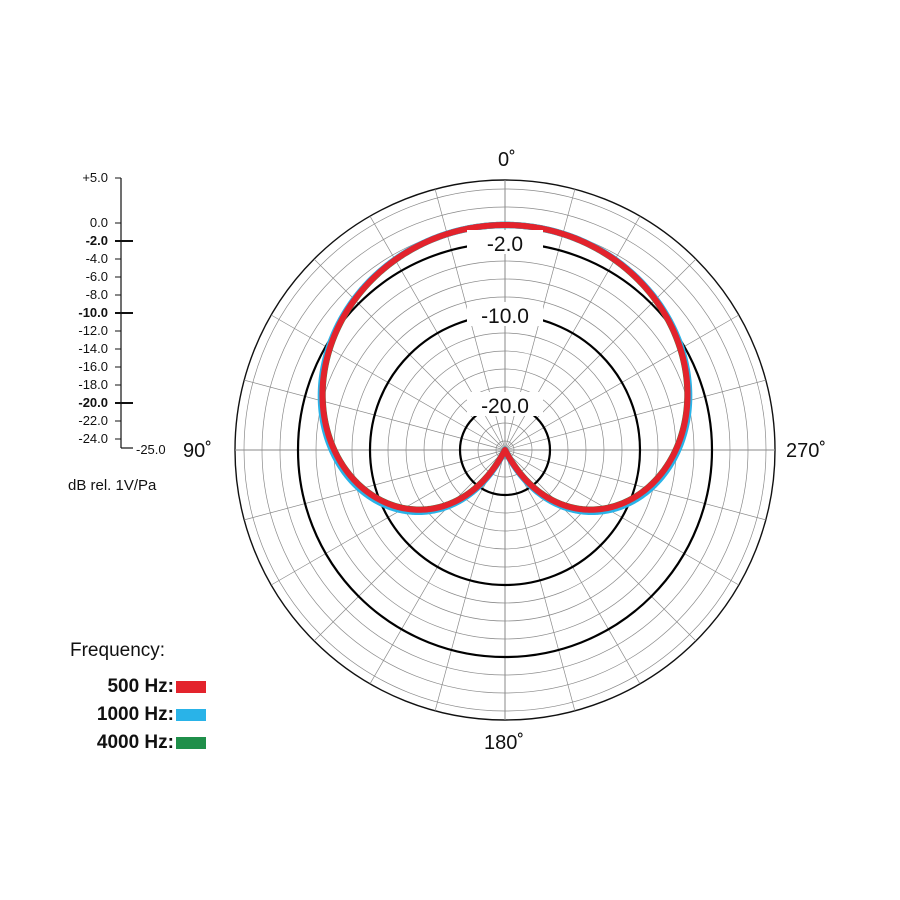  What do you see at coordinates (118, 650) in the screenshot?
I see `legend-title: Frequency:` at bounding box center [118, 650].